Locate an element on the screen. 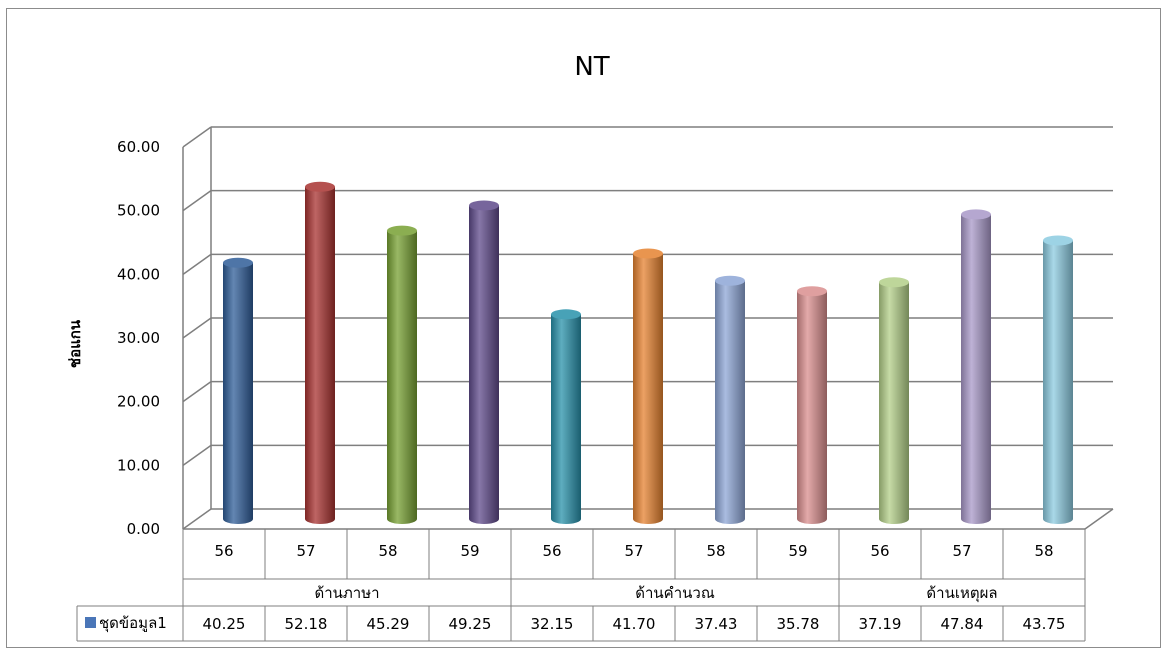 Image resolution: width=1169 pixels, height=656 pixels. y-tick-label: 40.00 is located at coordinates (138, 274).